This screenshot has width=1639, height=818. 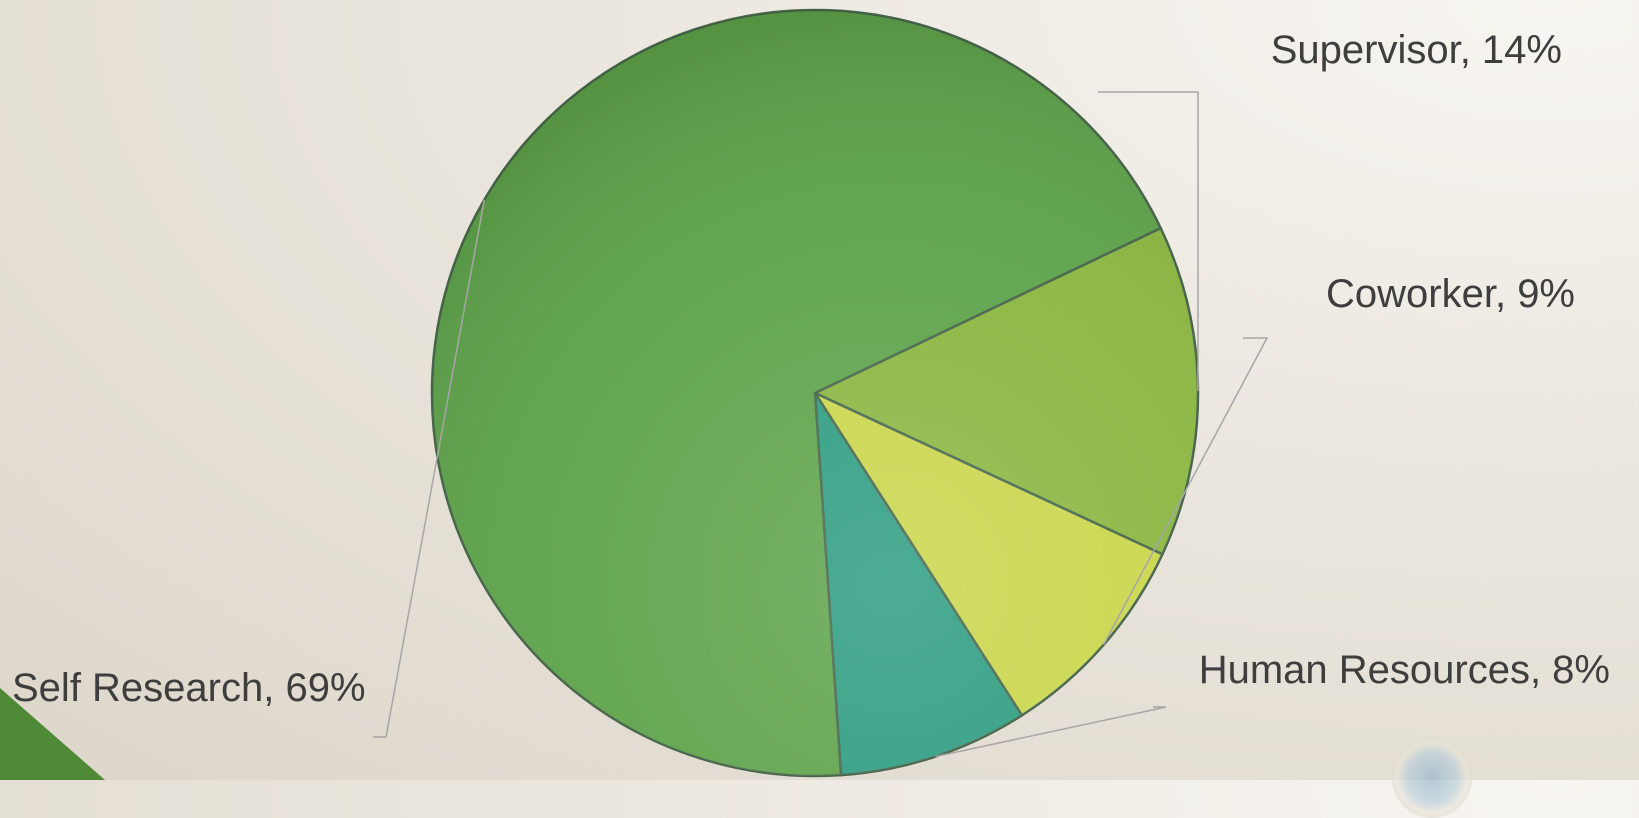 I want to click on data-label-supervisor: Supervisor, 14%, so click(x=1416, y=50).